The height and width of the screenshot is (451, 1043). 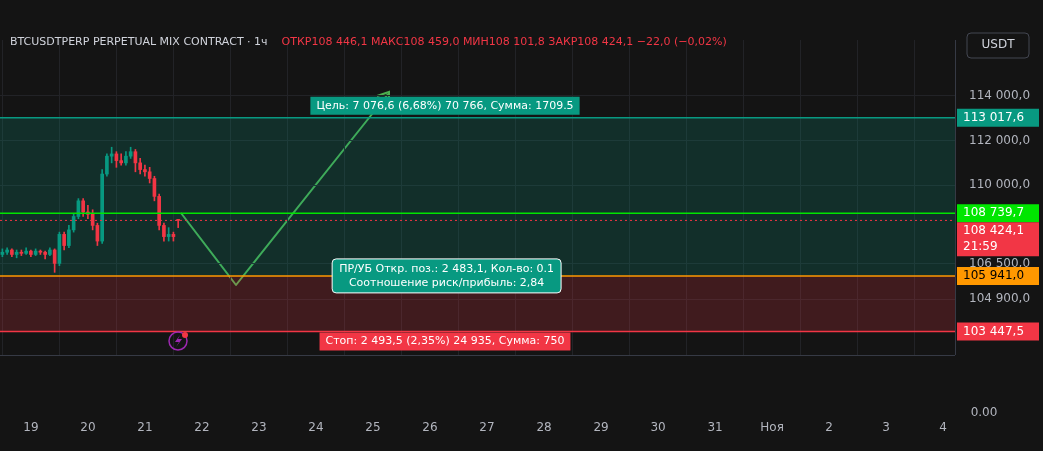 I want to click on band-label: Цель: 7 076,6 (6,68%) 70 766, Сумма: 1709.5, so click(x=445, y=105).